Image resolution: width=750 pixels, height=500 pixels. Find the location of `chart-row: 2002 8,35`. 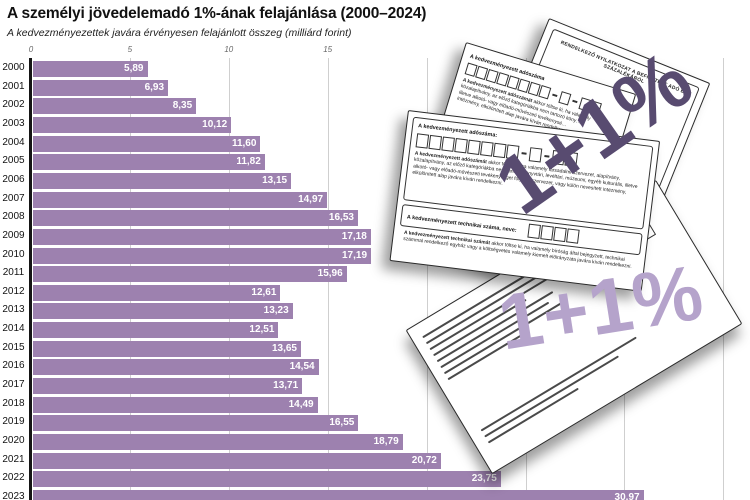

chart-row: 2002 8,35 is located at coordinates (375, 107).